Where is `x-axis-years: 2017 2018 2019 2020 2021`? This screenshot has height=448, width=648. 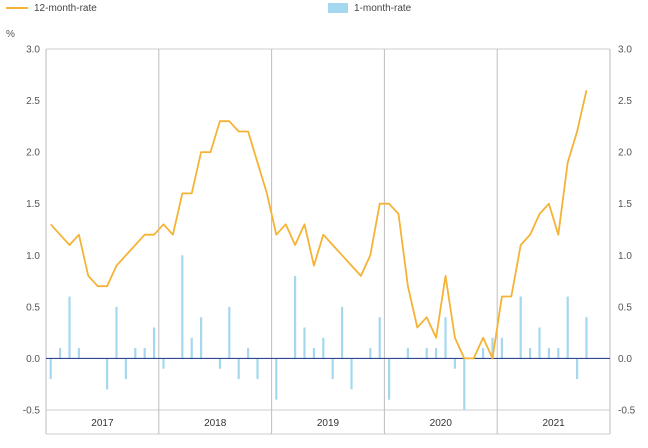 x-axis-years: 2017 2018 2019 2020 2021 is located at coordinates (328, 423).